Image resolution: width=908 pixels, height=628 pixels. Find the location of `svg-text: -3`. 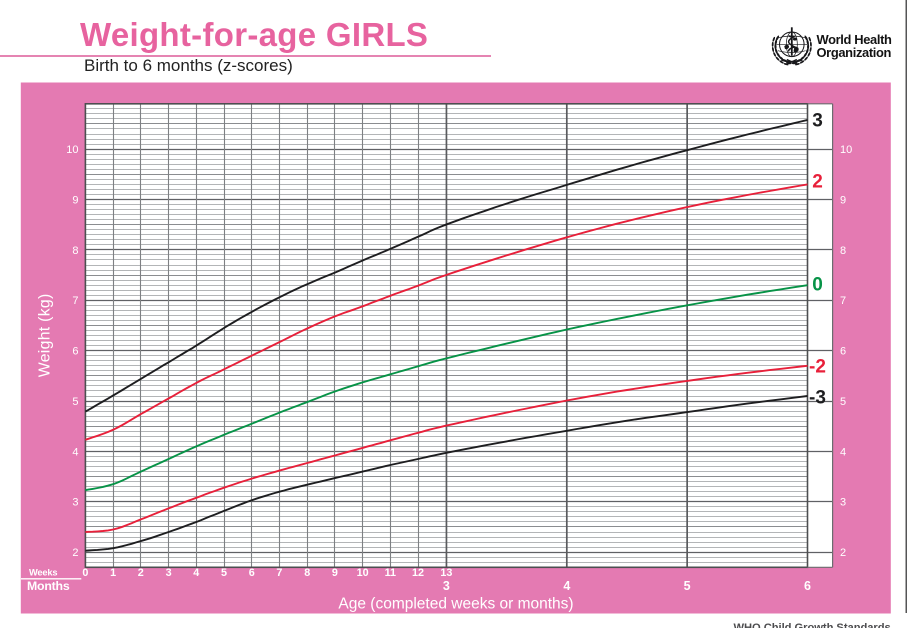

svg-text: -3 is located at coordinates (817, 398).